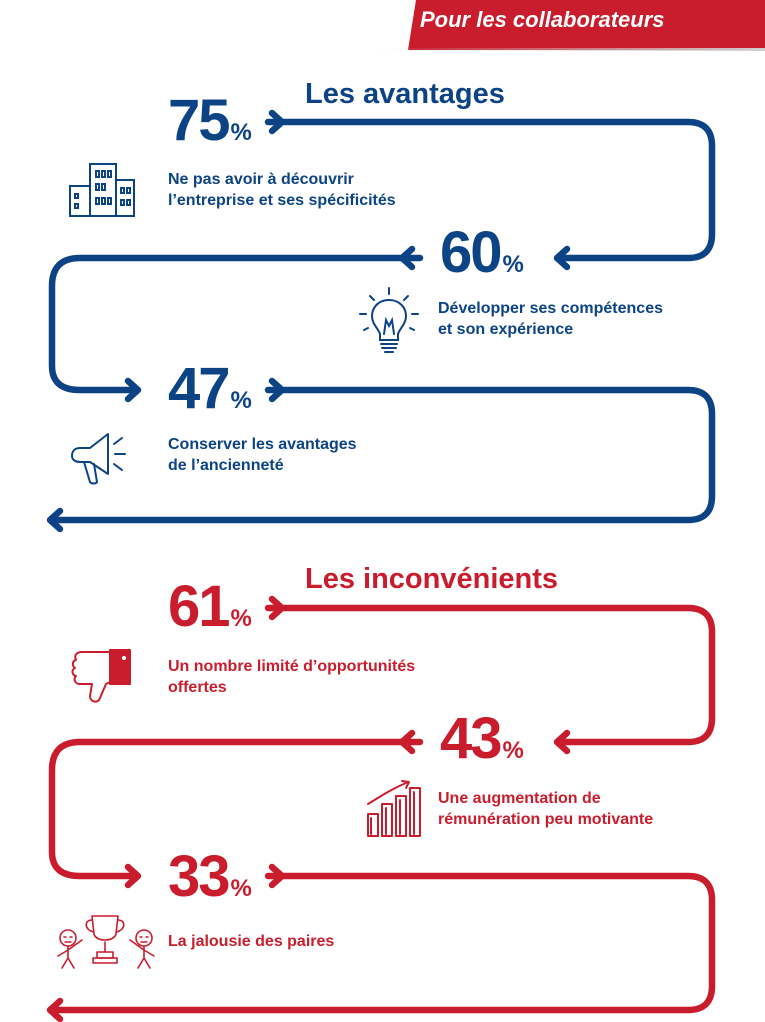  I want to click on trophy-jealousy-icon, so click(105, 944).